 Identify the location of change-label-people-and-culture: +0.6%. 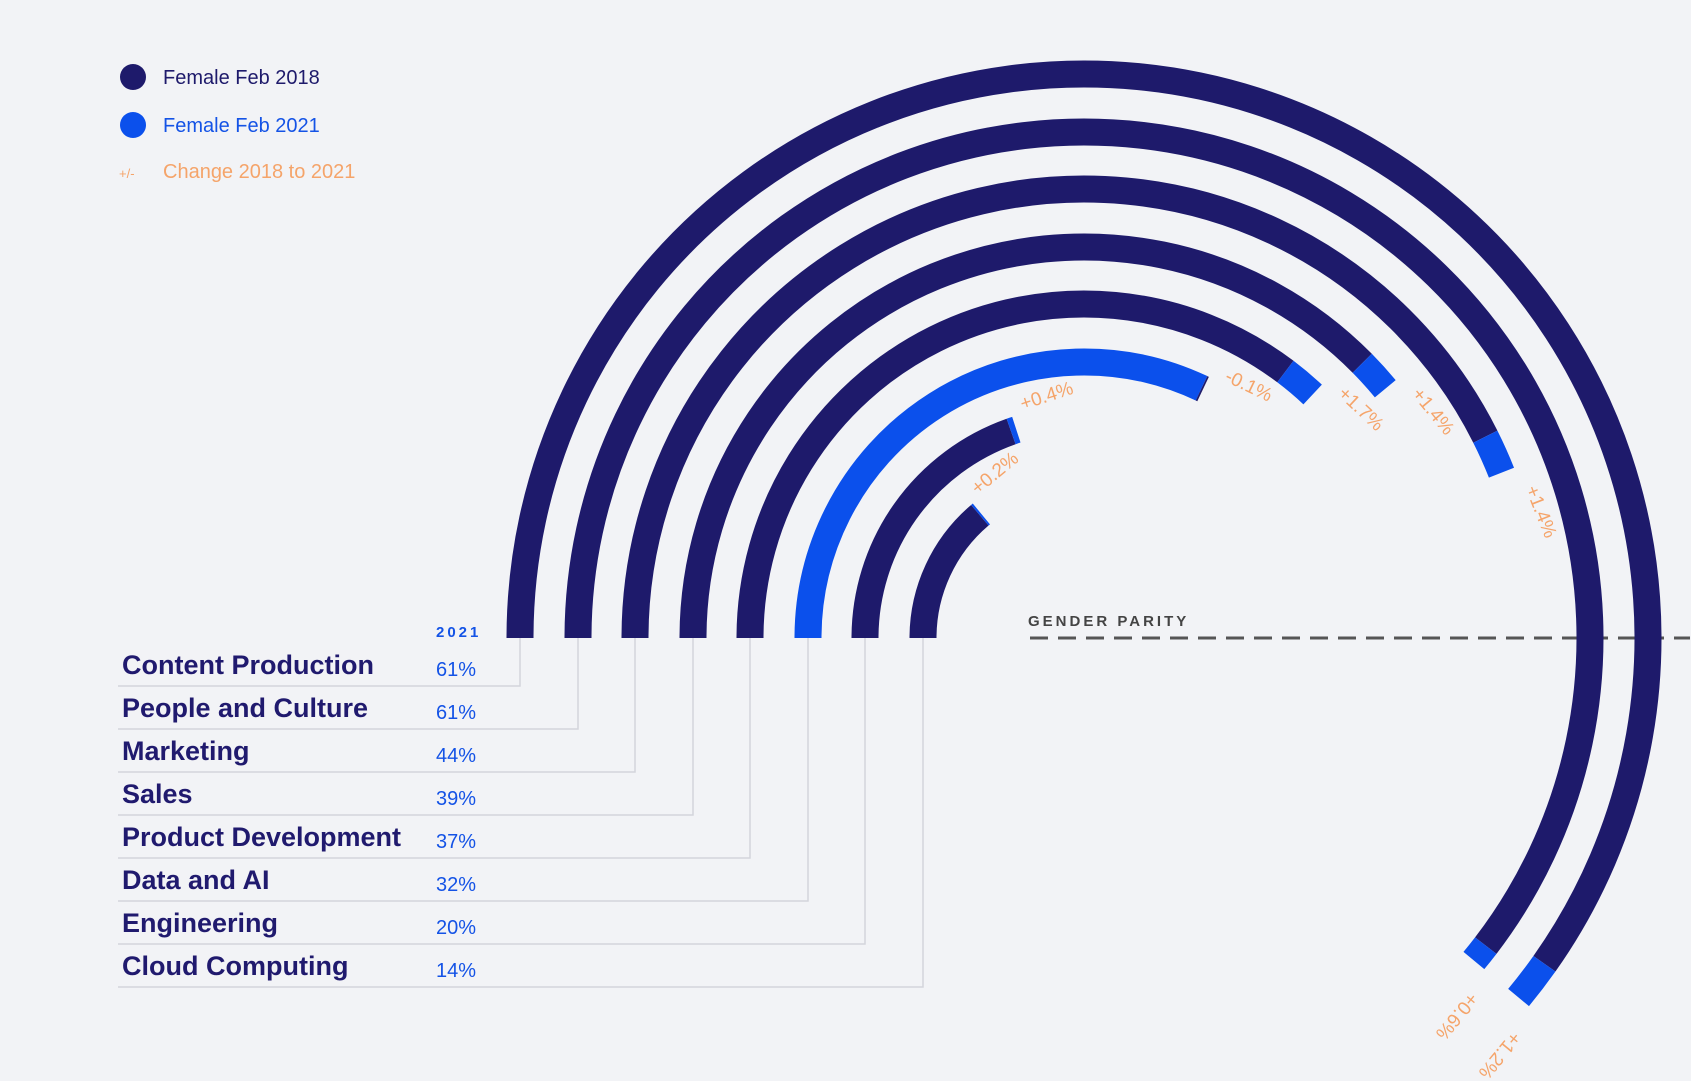
(1456, 1015).